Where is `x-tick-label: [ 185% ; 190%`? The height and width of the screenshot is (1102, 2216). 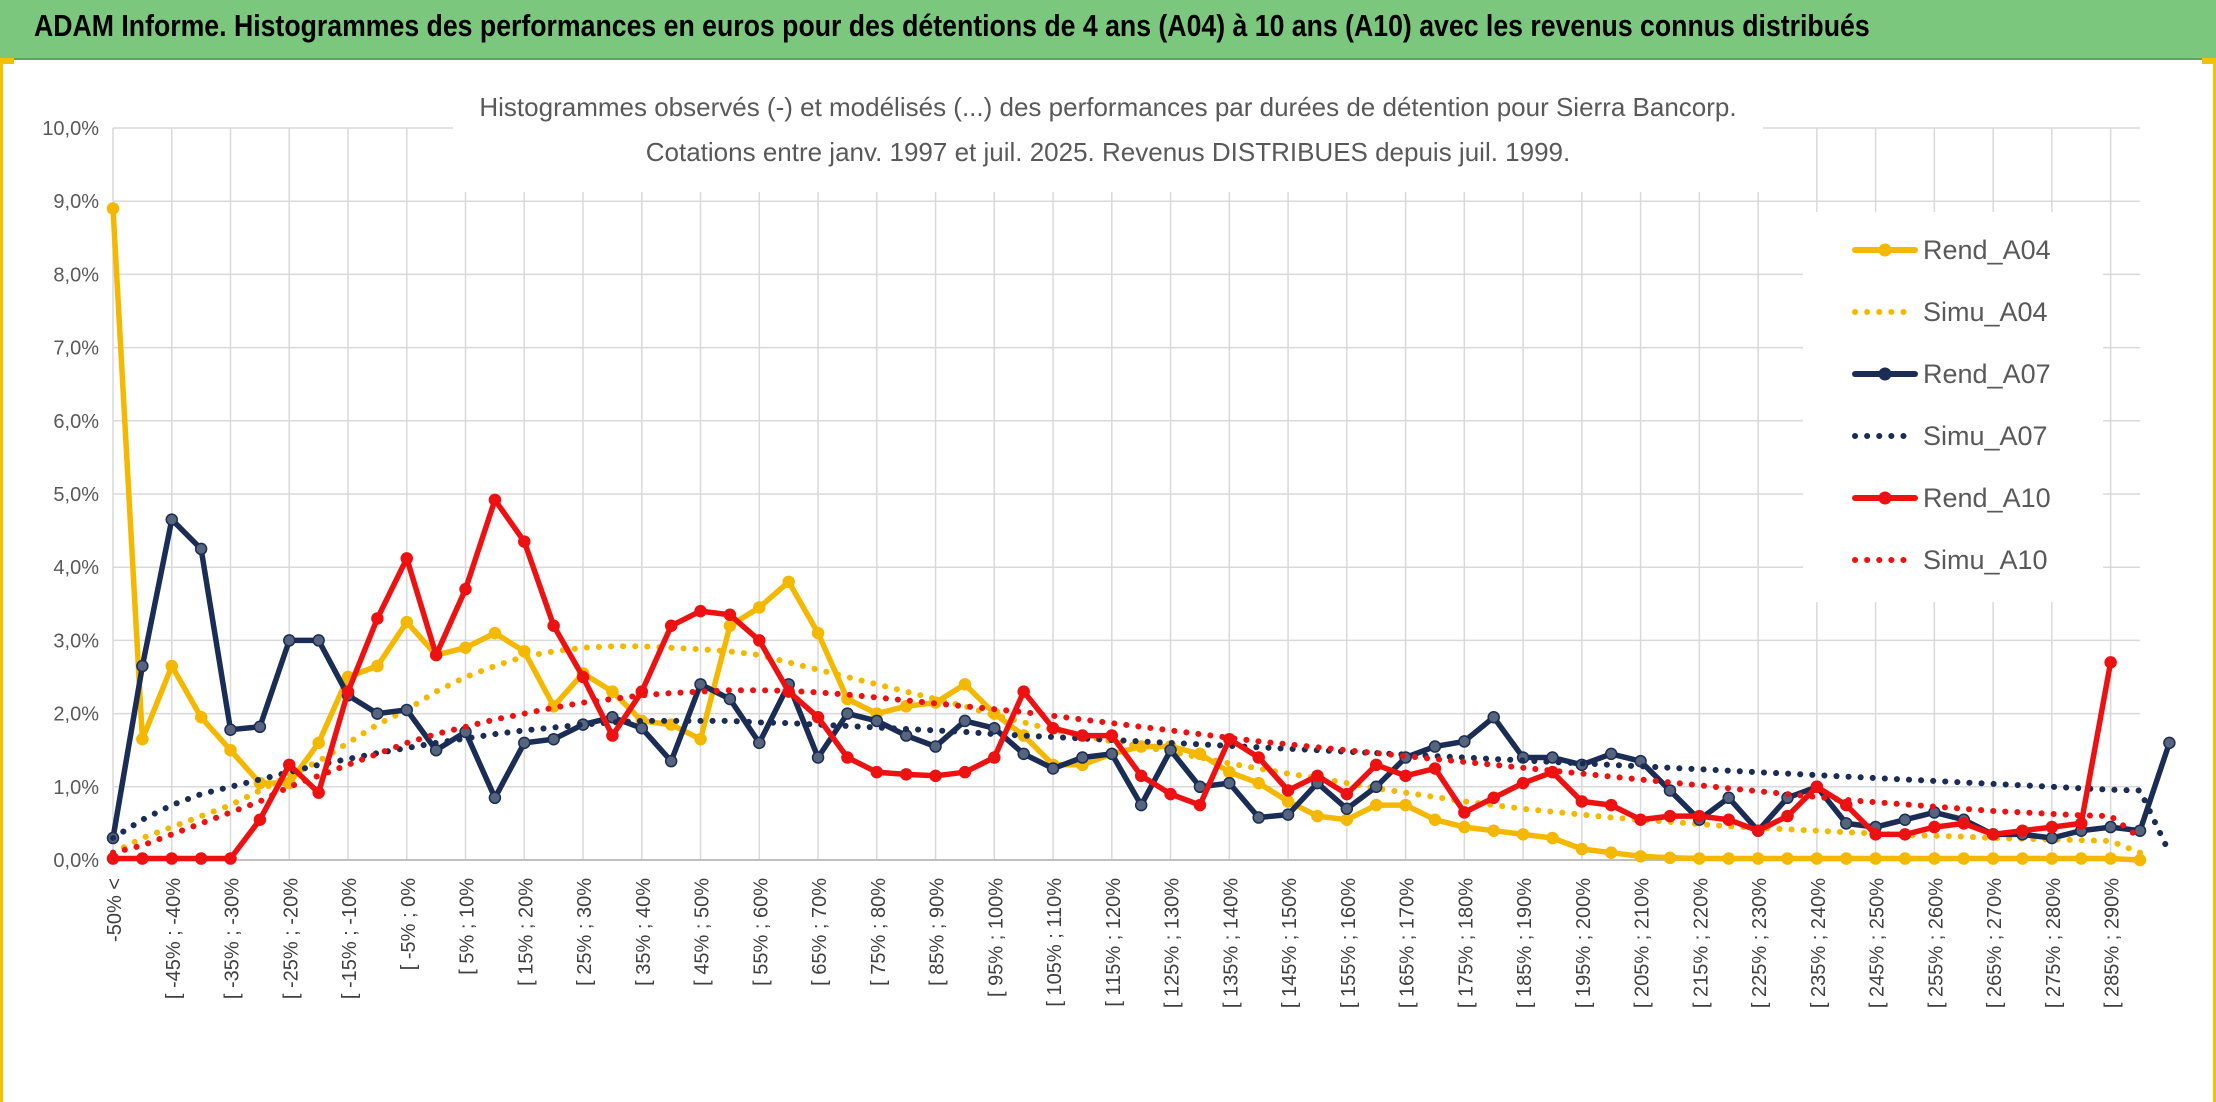 x-tick-label: [ 185% ; 190% is located at coordinates (1525, 943).